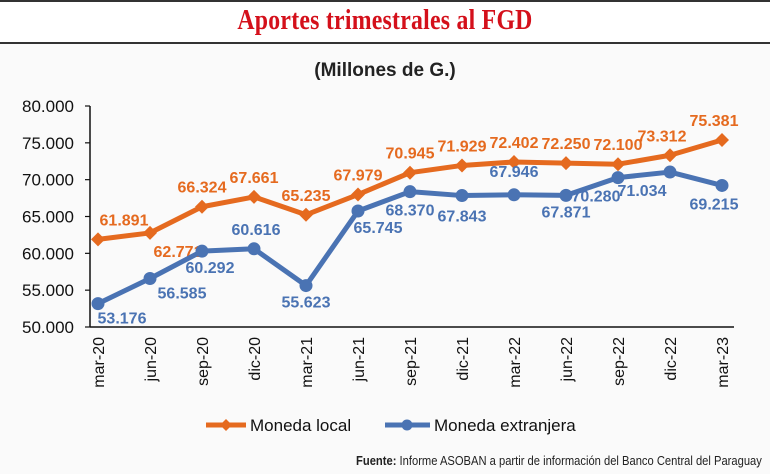 Image resolution: width=770 pixels, height=474 pixels. What do you see at coordinates (462, 217) in the screenshot?
I see `data-label: 67.843` at bounding box center [462, 217].